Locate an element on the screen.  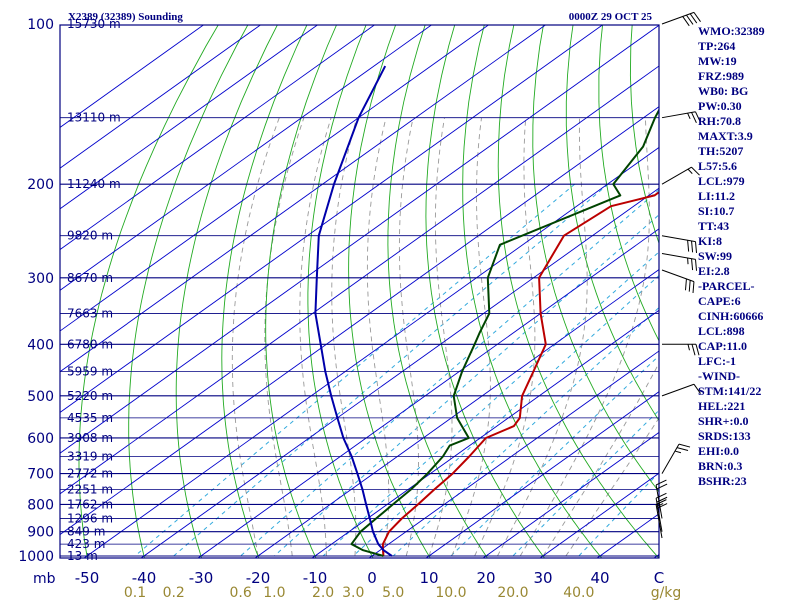
height-label: 13110 m is located at coordinates (94, 118).